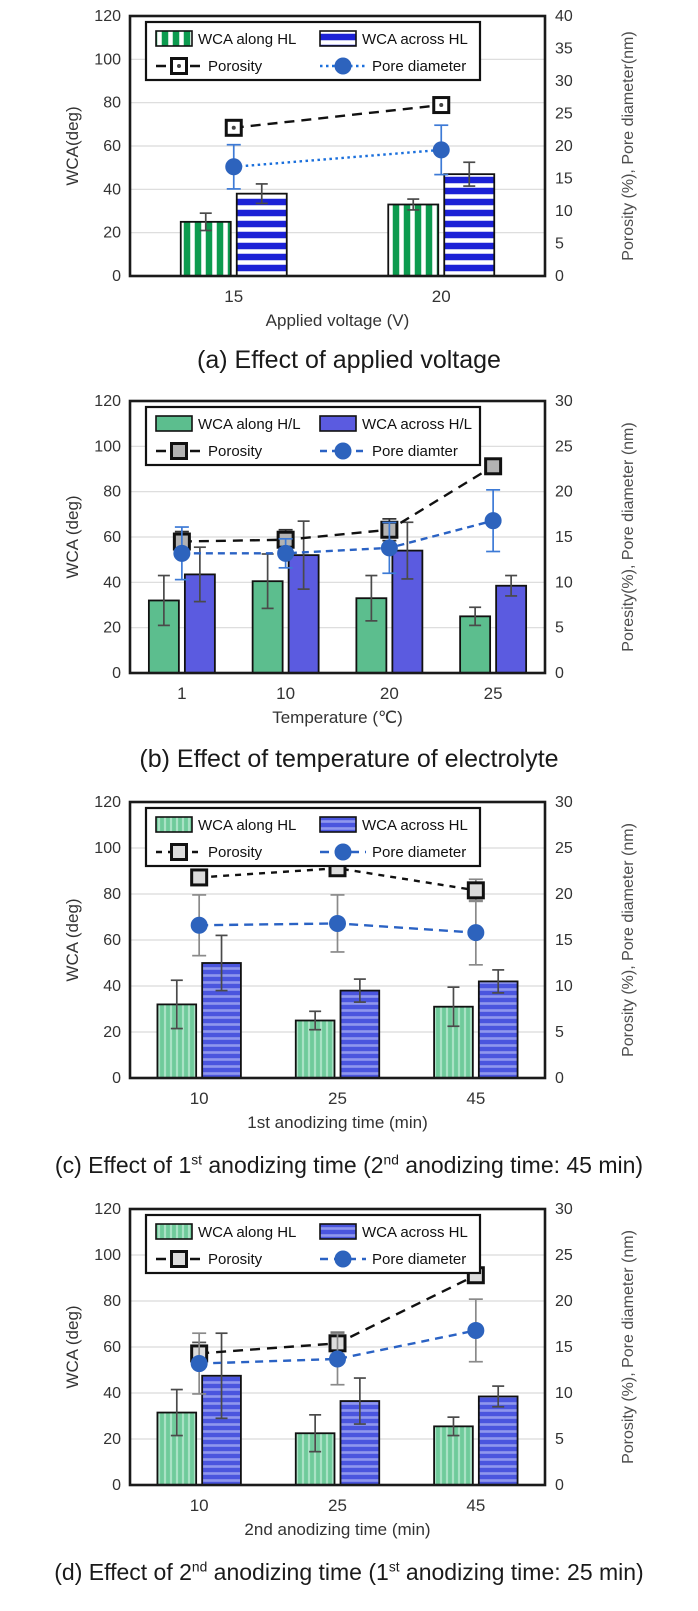  Describe the element at coordinates (249, 424) in the screenshot. I see `chart-text: WCA along H/L` at that location.